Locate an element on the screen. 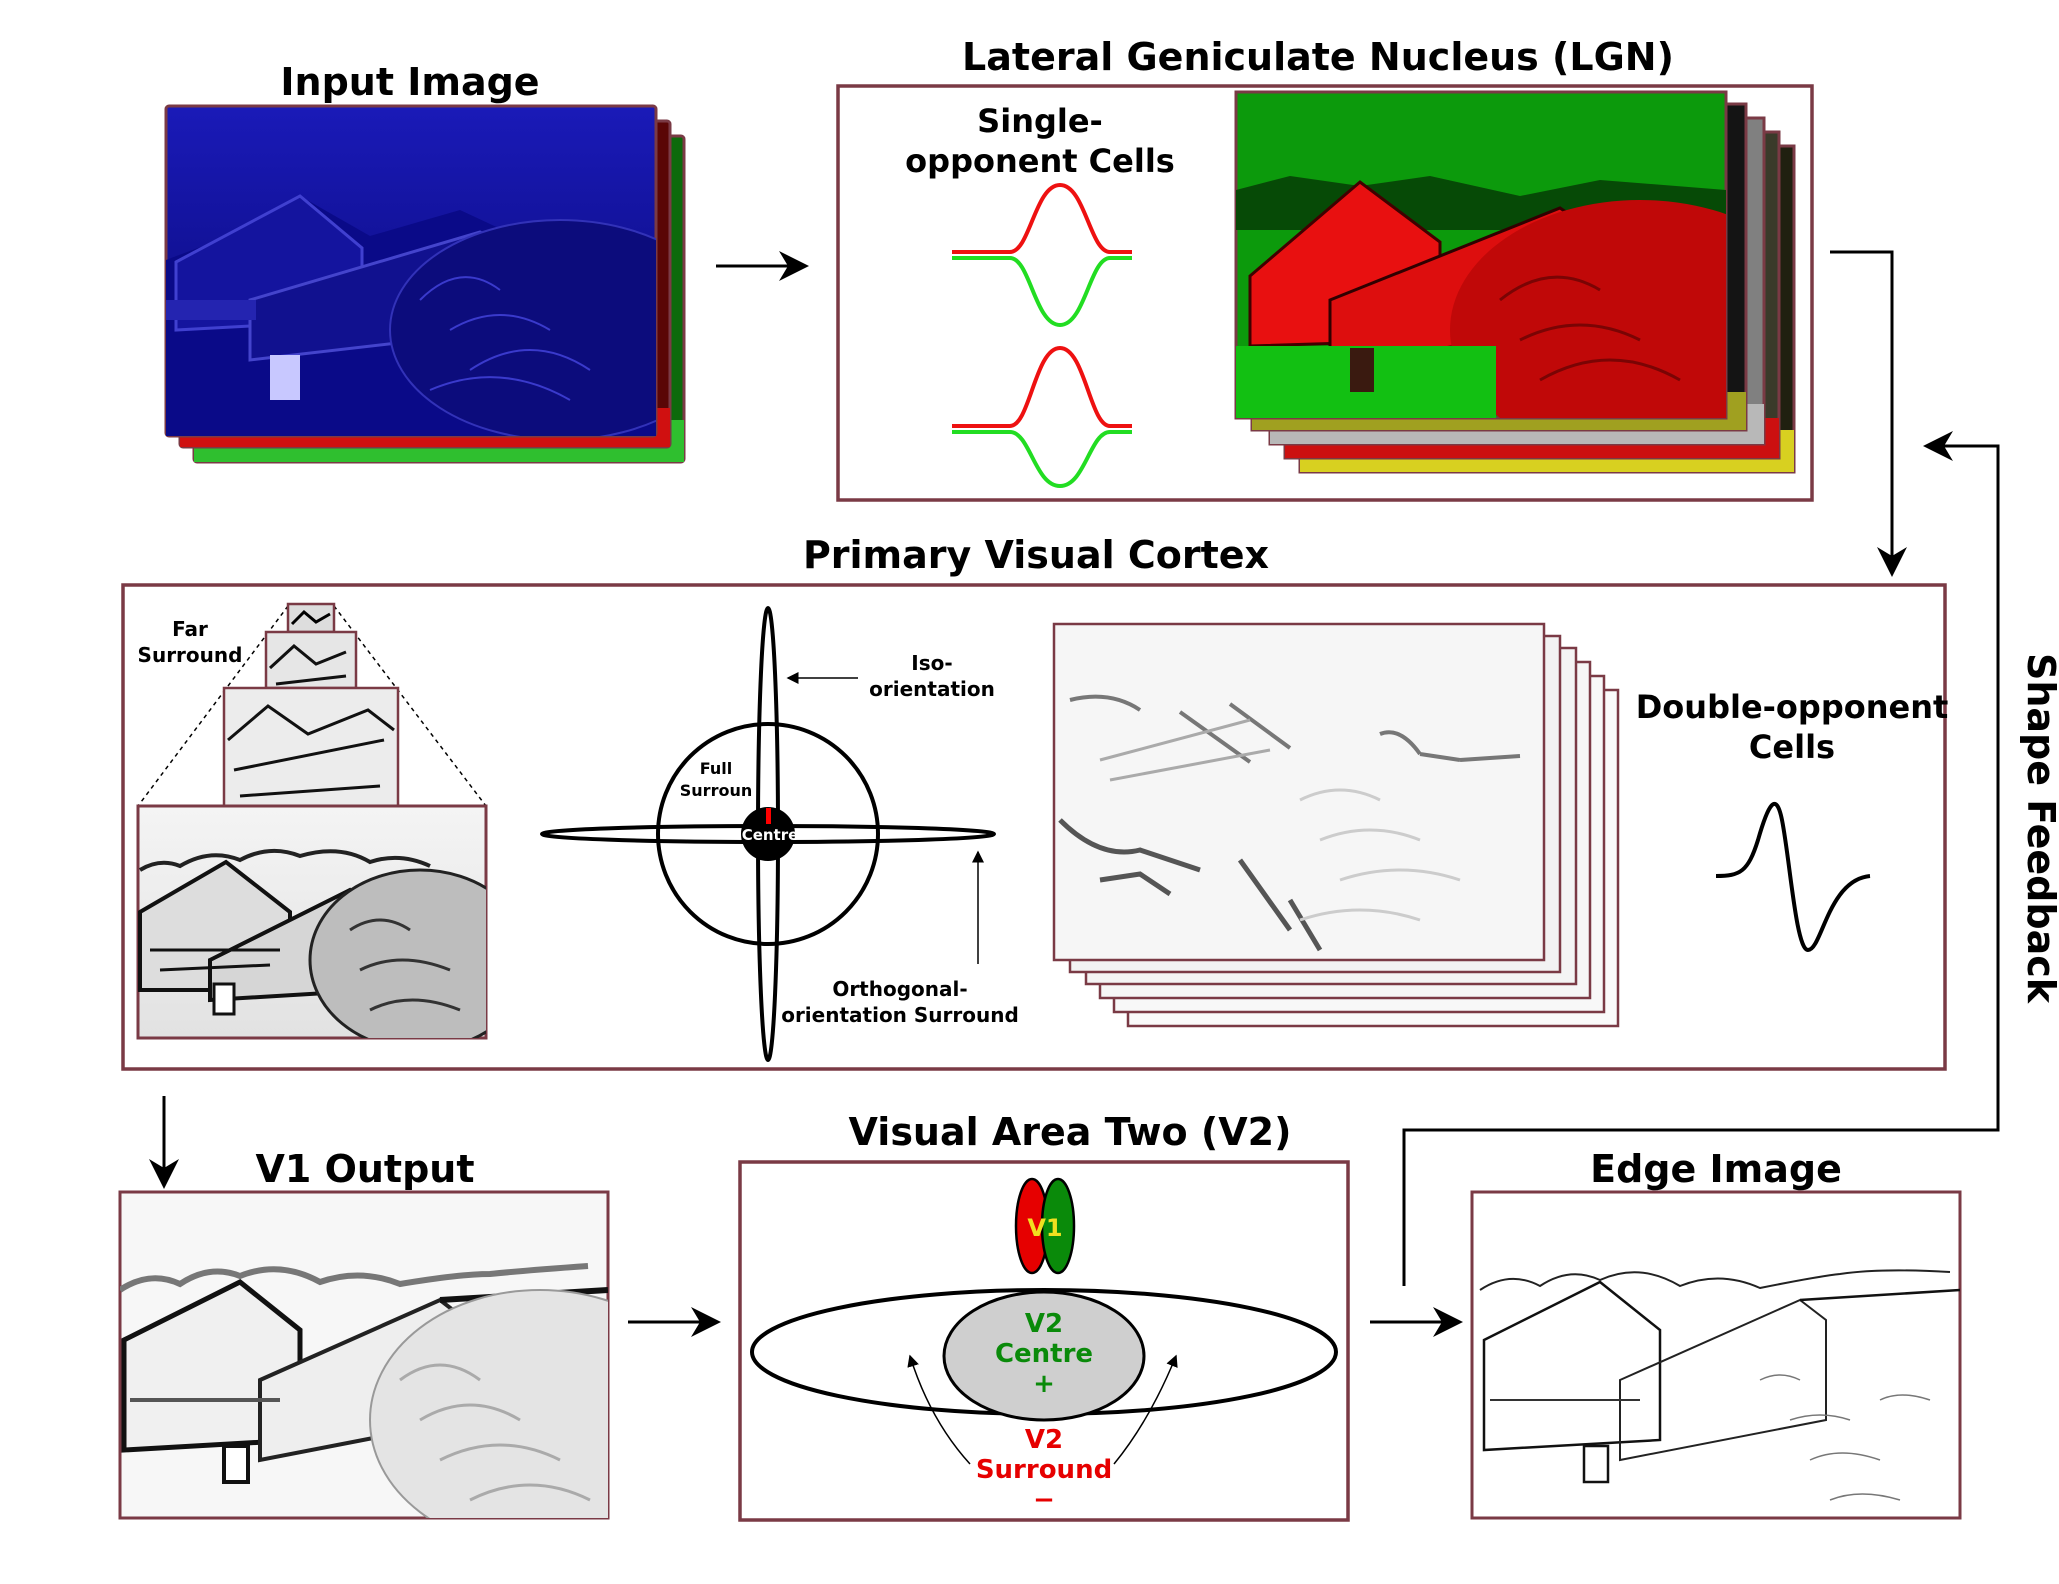  v1-subunit-label: V1 is located at coordinates (1044, 1228).